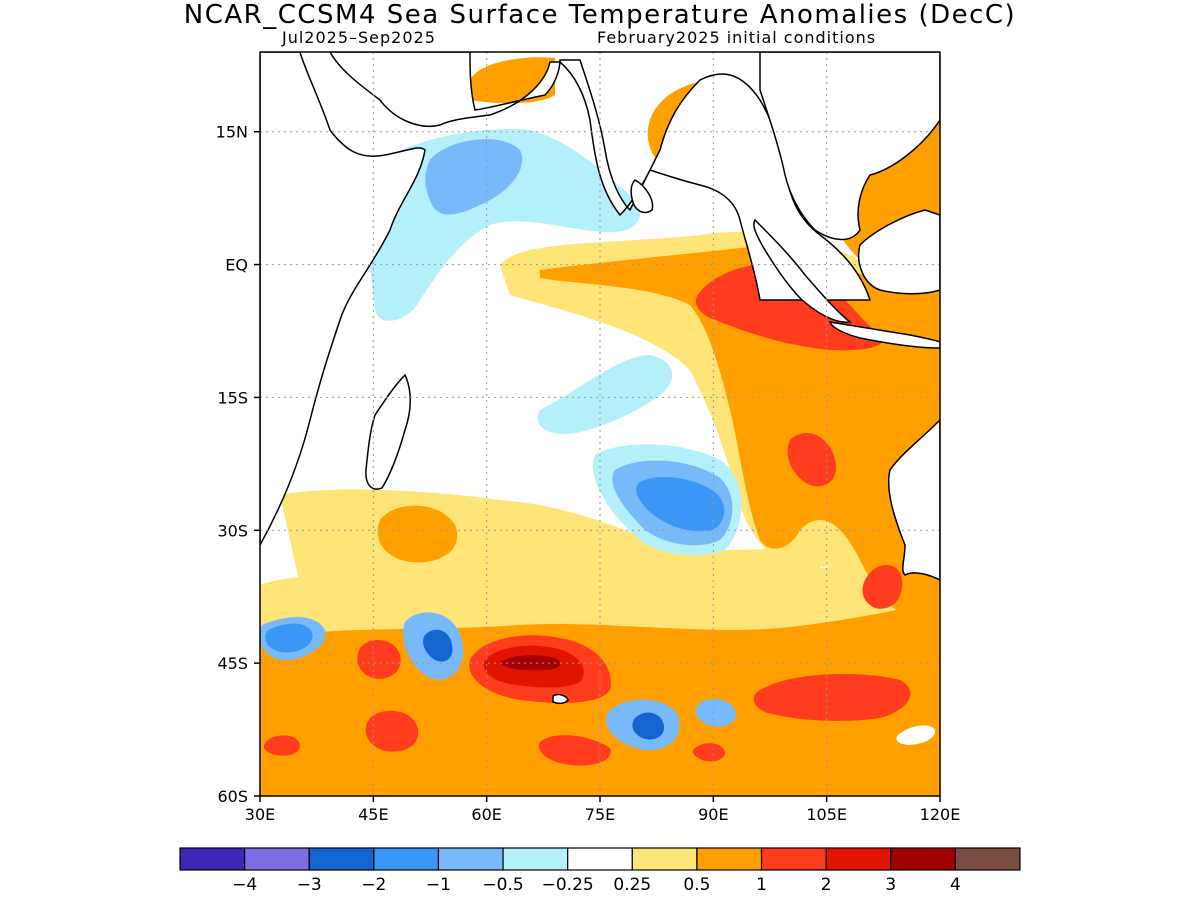  What do you see at coordinates (955, 885) in the screenshot?
I see `colorbar-label: 4` at bounding box center [955, 885].